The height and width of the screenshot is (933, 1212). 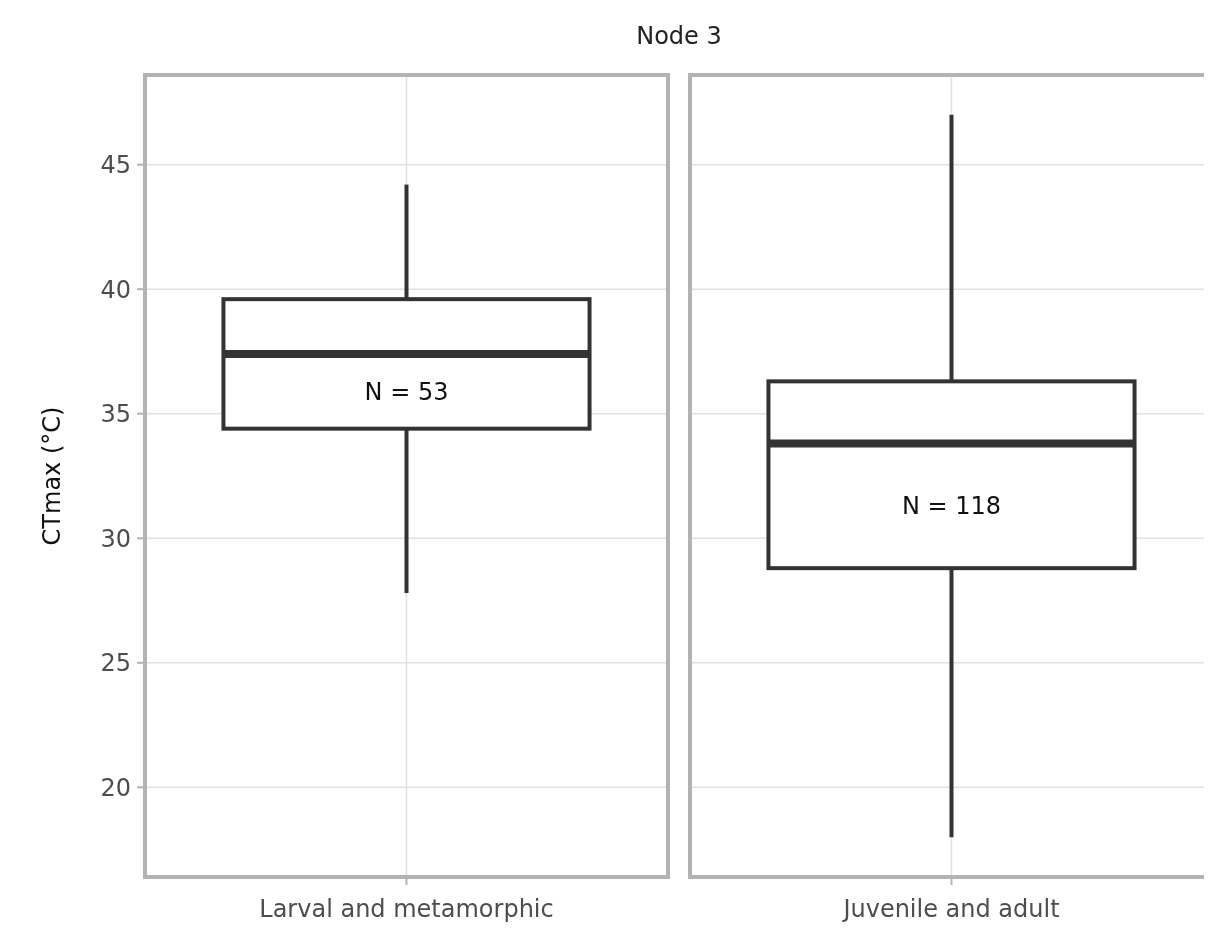 What do you see at coordinates (951, 506) in the screenshot?
I see `annotation: N = 118` at bounding box center [951, 506].